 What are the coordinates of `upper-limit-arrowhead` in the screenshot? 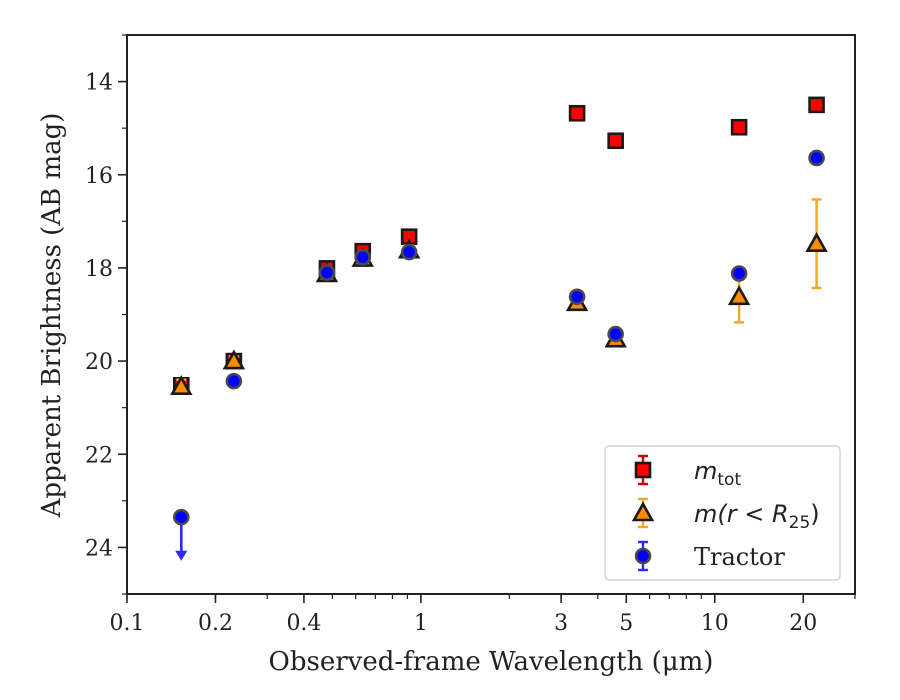 It's located at (181, 555).